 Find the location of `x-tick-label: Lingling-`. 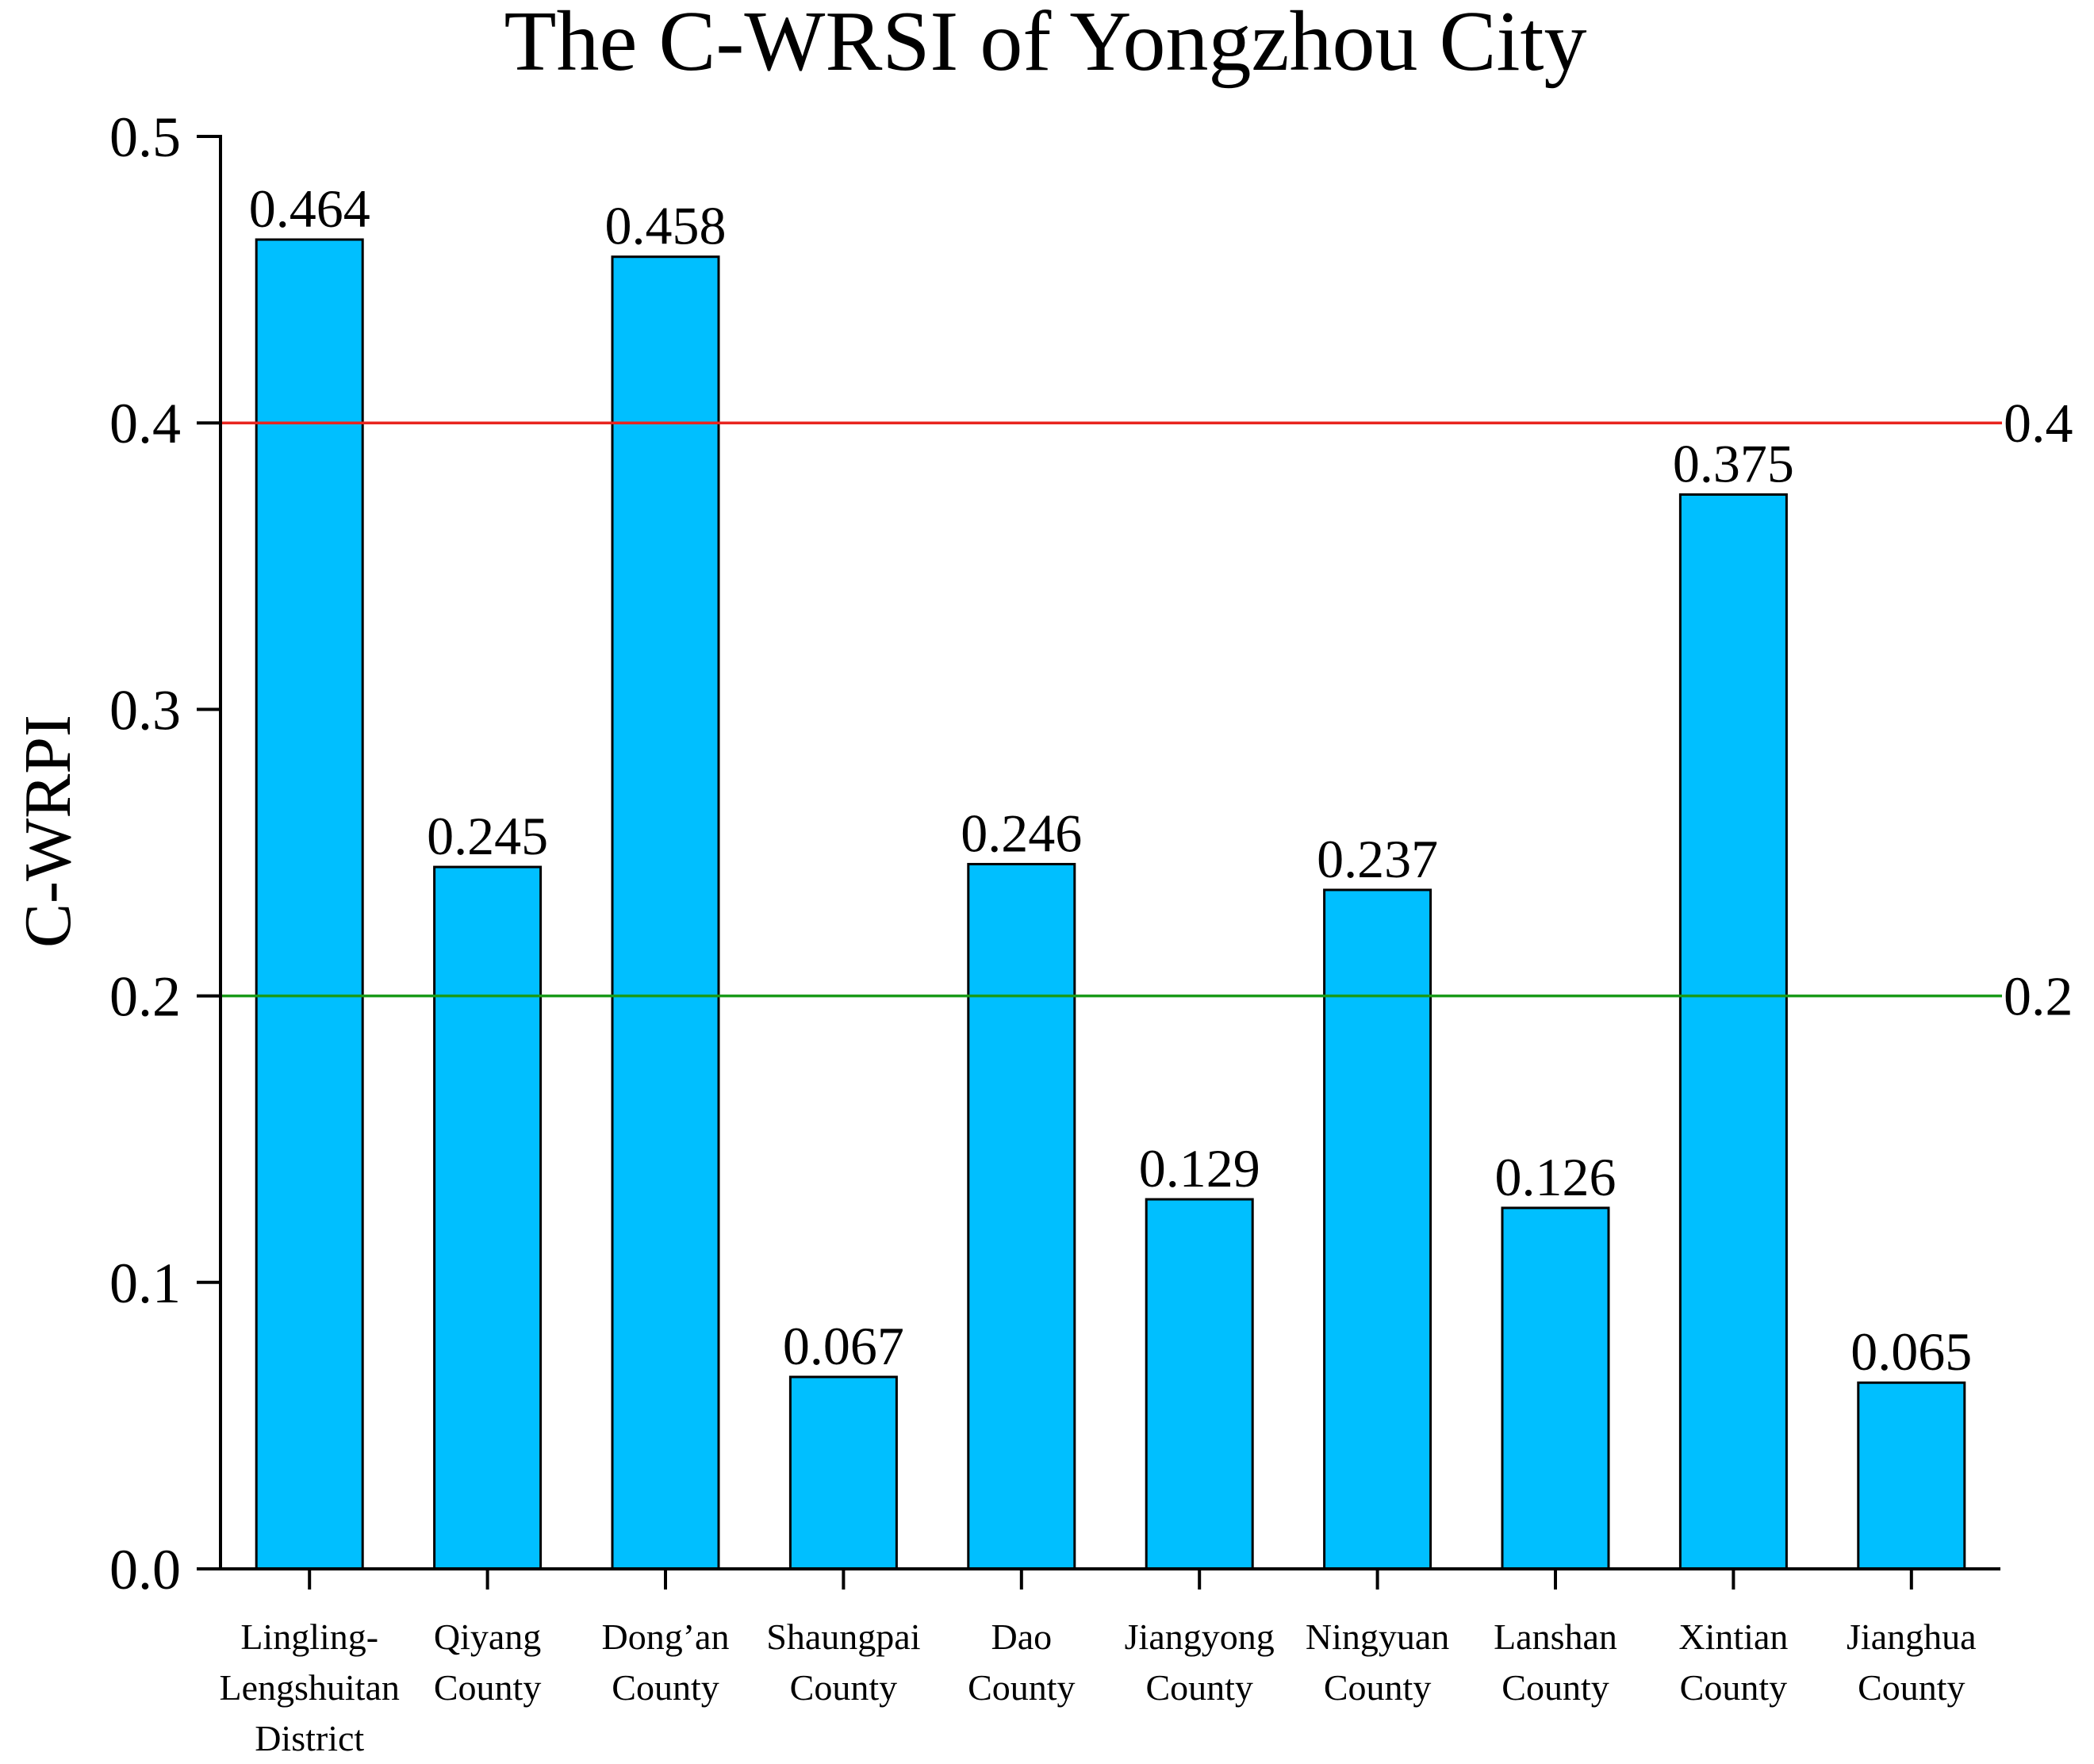

x-tick-label: Lingling- is located at coordinates (309, 1636).